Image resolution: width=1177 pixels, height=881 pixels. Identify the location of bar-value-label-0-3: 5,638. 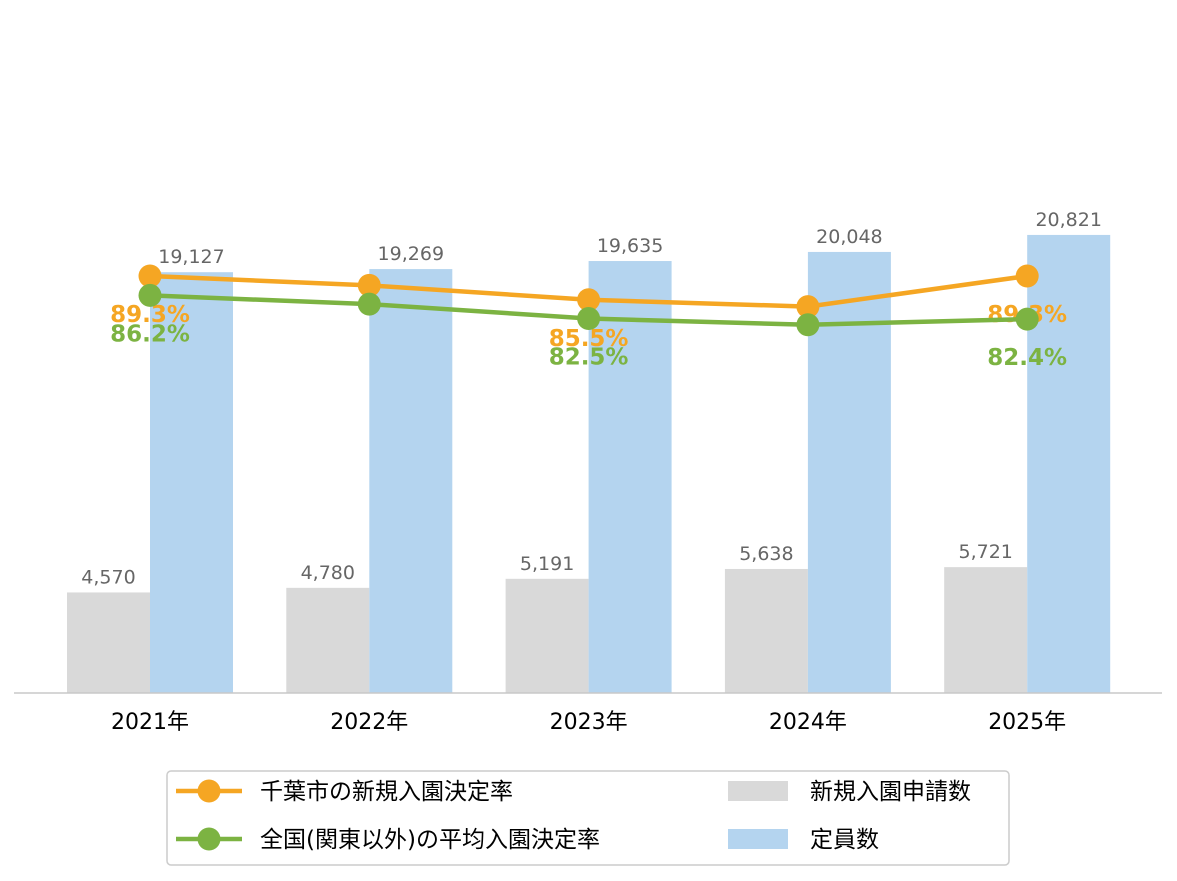
(766, 554).